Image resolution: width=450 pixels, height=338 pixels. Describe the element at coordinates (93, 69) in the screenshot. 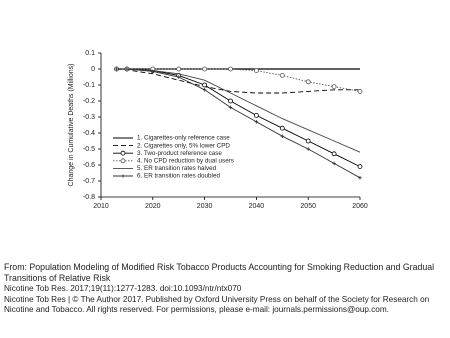

I see `y-tick-label: 0` at that location.